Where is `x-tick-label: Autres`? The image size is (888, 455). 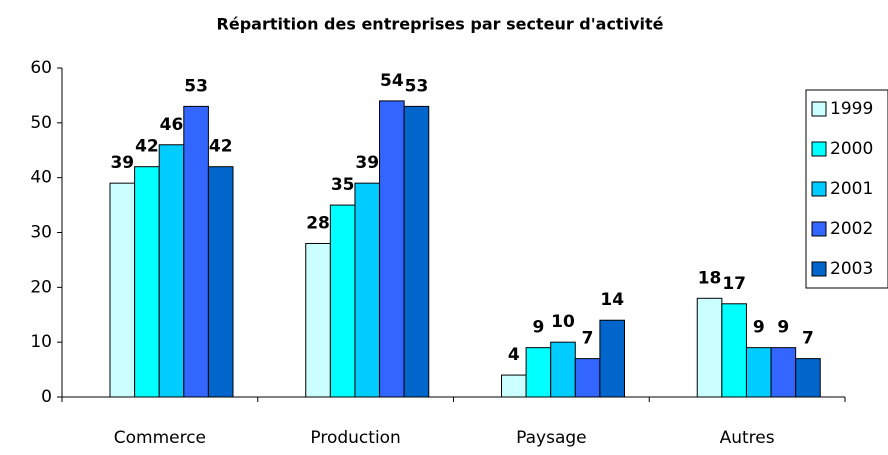 x-tick-label: Autres is located at coordinates (747, 438).